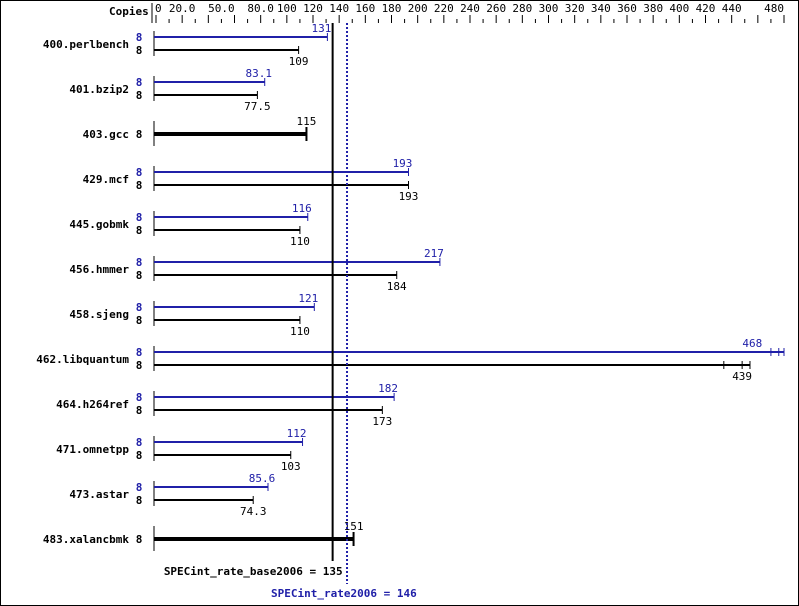 Image resolution: width=799 pixels, height=606 pixels. I want to click on axis-tick-label: 400, so click(679, 8).